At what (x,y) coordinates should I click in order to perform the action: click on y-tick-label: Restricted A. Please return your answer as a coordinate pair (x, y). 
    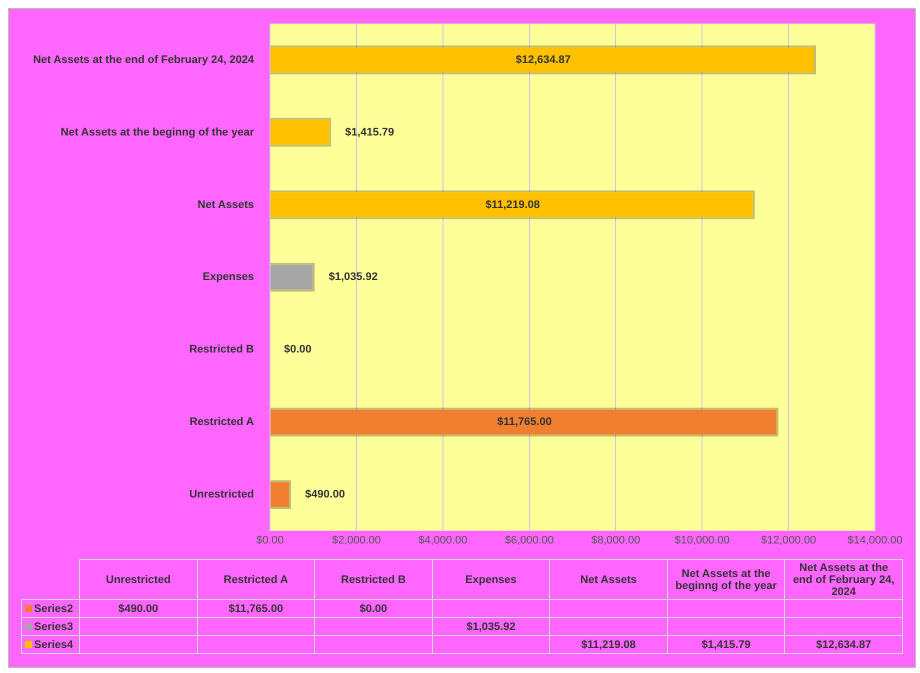
    Looking at the image, I should click on (222, 422).